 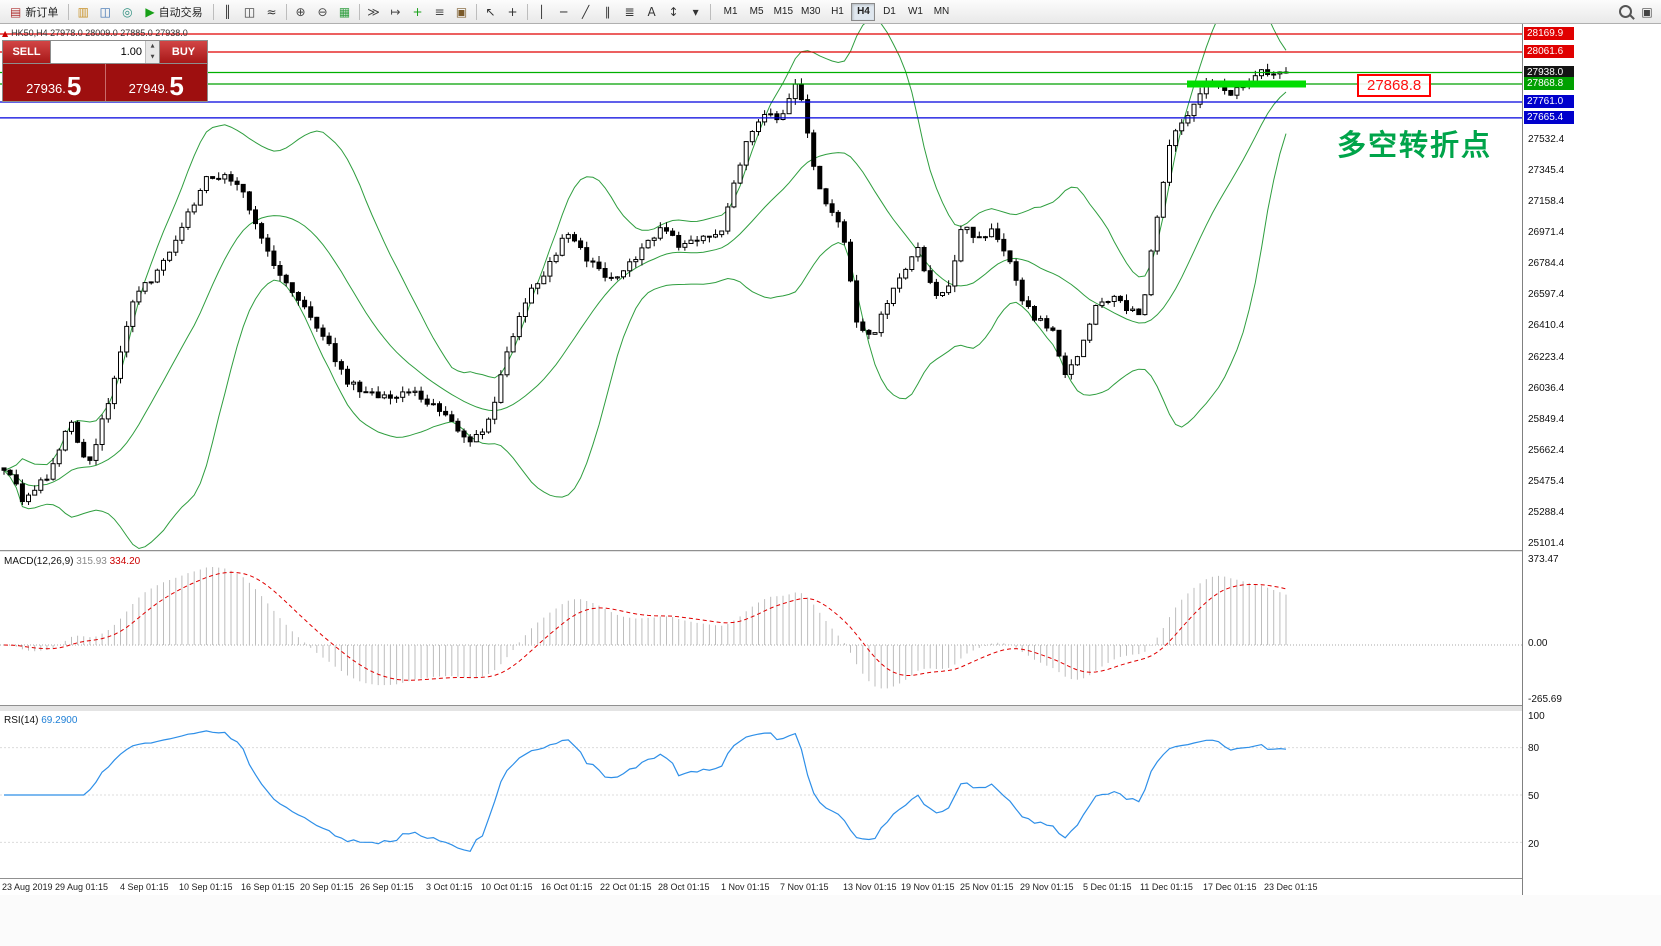 I want to click on chart-title: ▲ HK50,H4 27978.0 28009.0 27885.0 27938.0, so click(x=105, y=33).